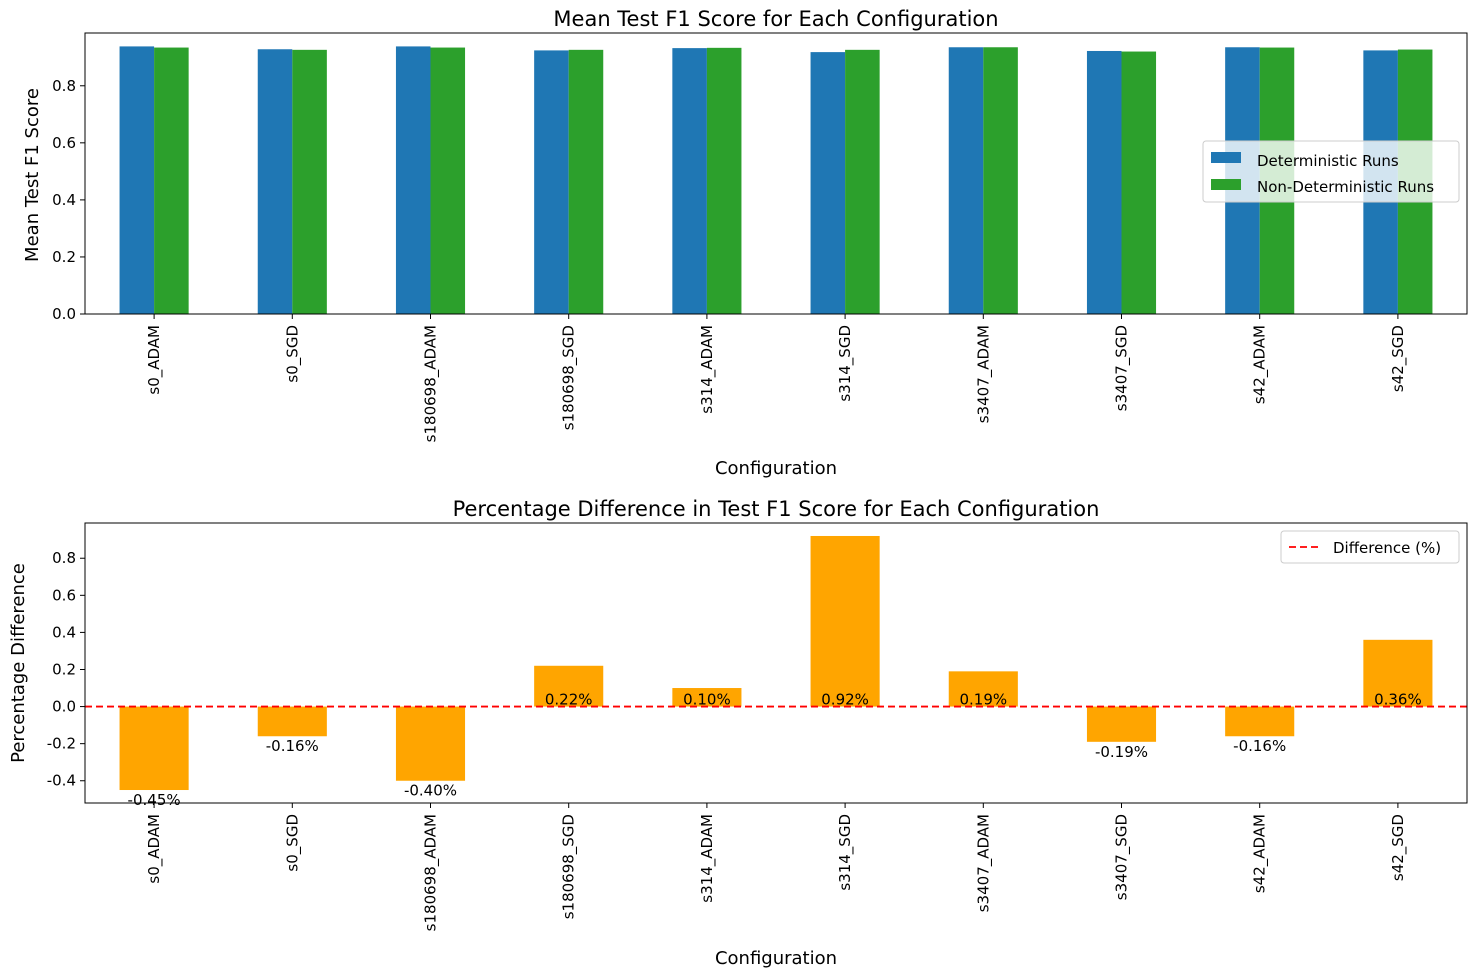  I want to click on legend-label-non-deterministic: Non-Deterministic Runs, so click(1345, 187).